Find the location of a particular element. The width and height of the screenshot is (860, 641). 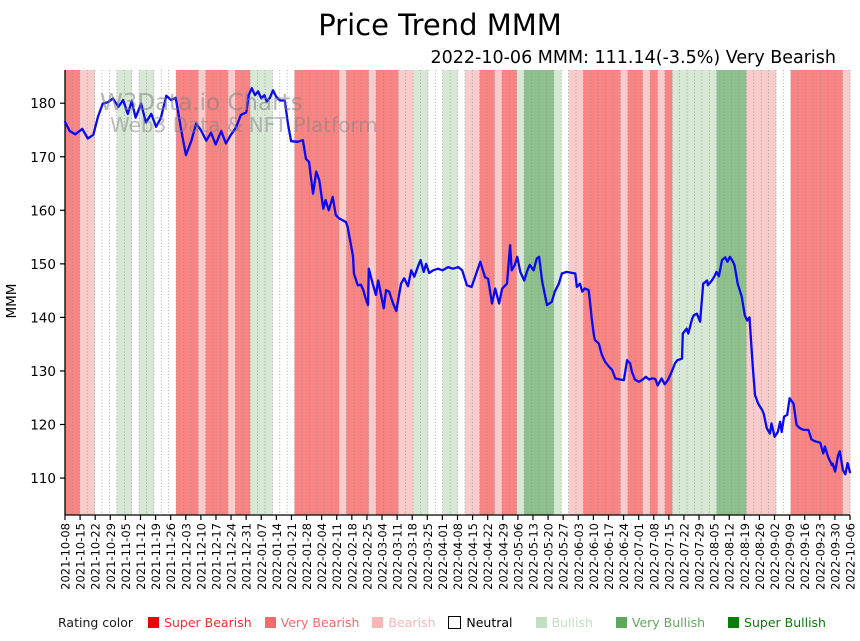

x-tick-label: 2021-10-08 is located at coordinates (66, 556).